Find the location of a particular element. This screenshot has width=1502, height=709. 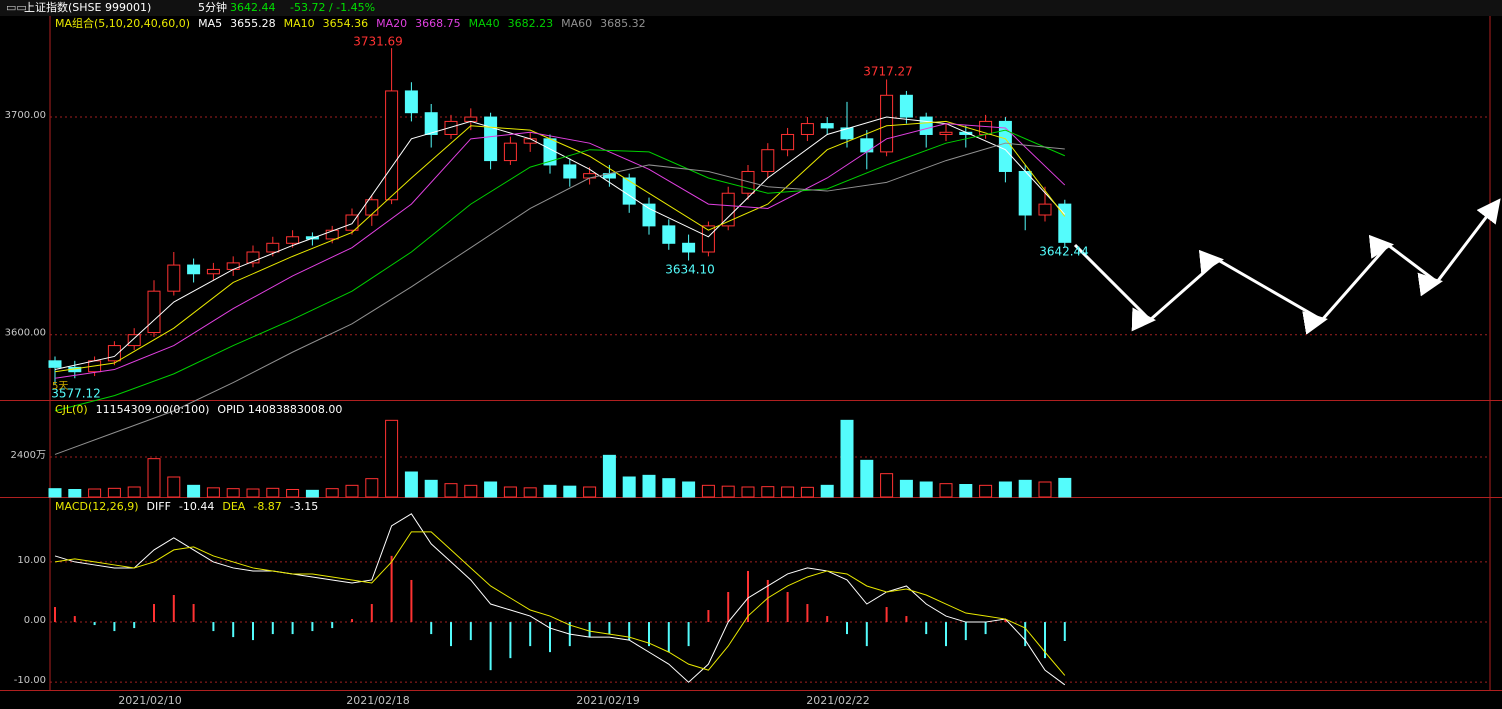

legend-text: MA组合(5,10,20,40,60,0) is located at coordinates (122, 23).